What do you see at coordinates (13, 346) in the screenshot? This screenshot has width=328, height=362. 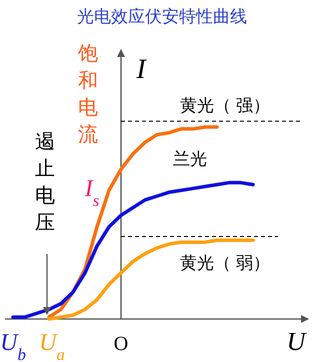 I see `text: U$_{b}$` at bounding box center [13, 346].